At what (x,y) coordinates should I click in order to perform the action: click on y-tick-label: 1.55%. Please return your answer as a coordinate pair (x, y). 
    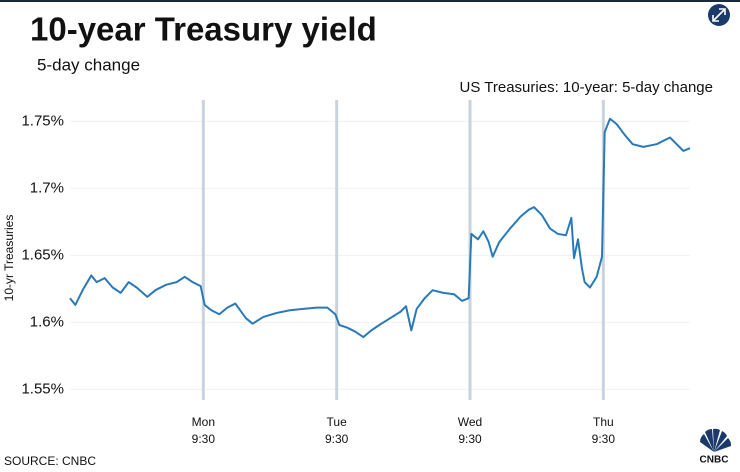
    Looking at the image, I should click on (42, 388).